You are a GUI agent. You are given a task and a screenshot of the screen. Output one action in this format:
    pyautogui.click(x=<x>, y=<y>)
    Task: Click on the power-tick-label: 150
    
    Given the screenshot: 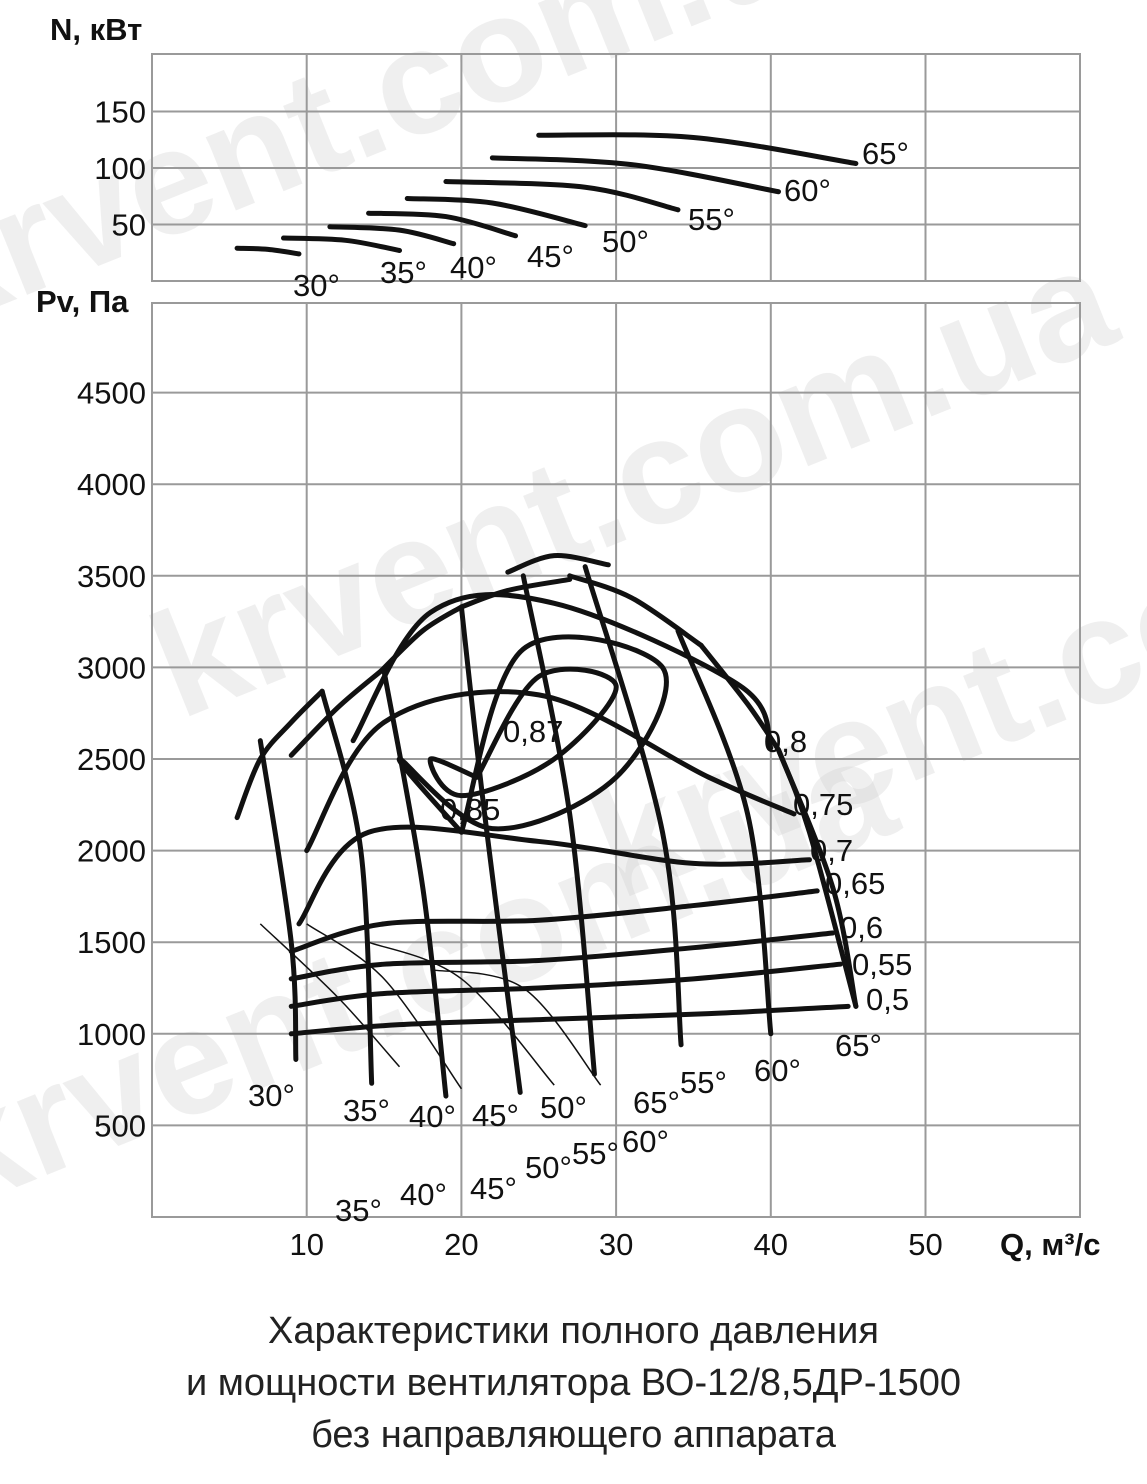 What is the action you would take?
    pyautogui.click(x=120, y=112)
    